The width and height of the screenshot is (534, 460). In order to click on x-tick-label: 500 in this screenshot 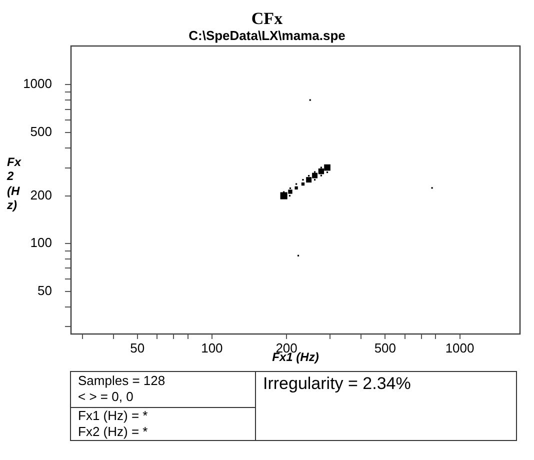, I will do `click(385, 348)`.